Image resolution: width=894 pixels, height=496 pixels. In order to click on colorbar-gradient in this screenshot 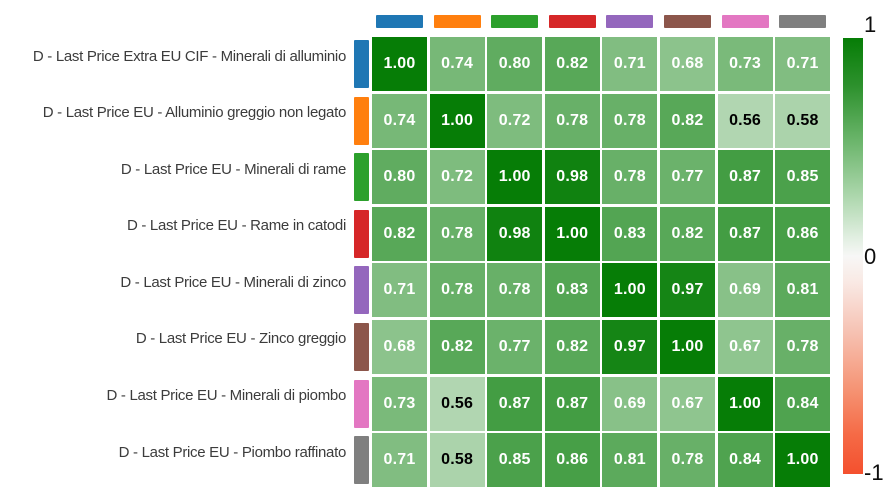, I will do `click(853, 256)`.